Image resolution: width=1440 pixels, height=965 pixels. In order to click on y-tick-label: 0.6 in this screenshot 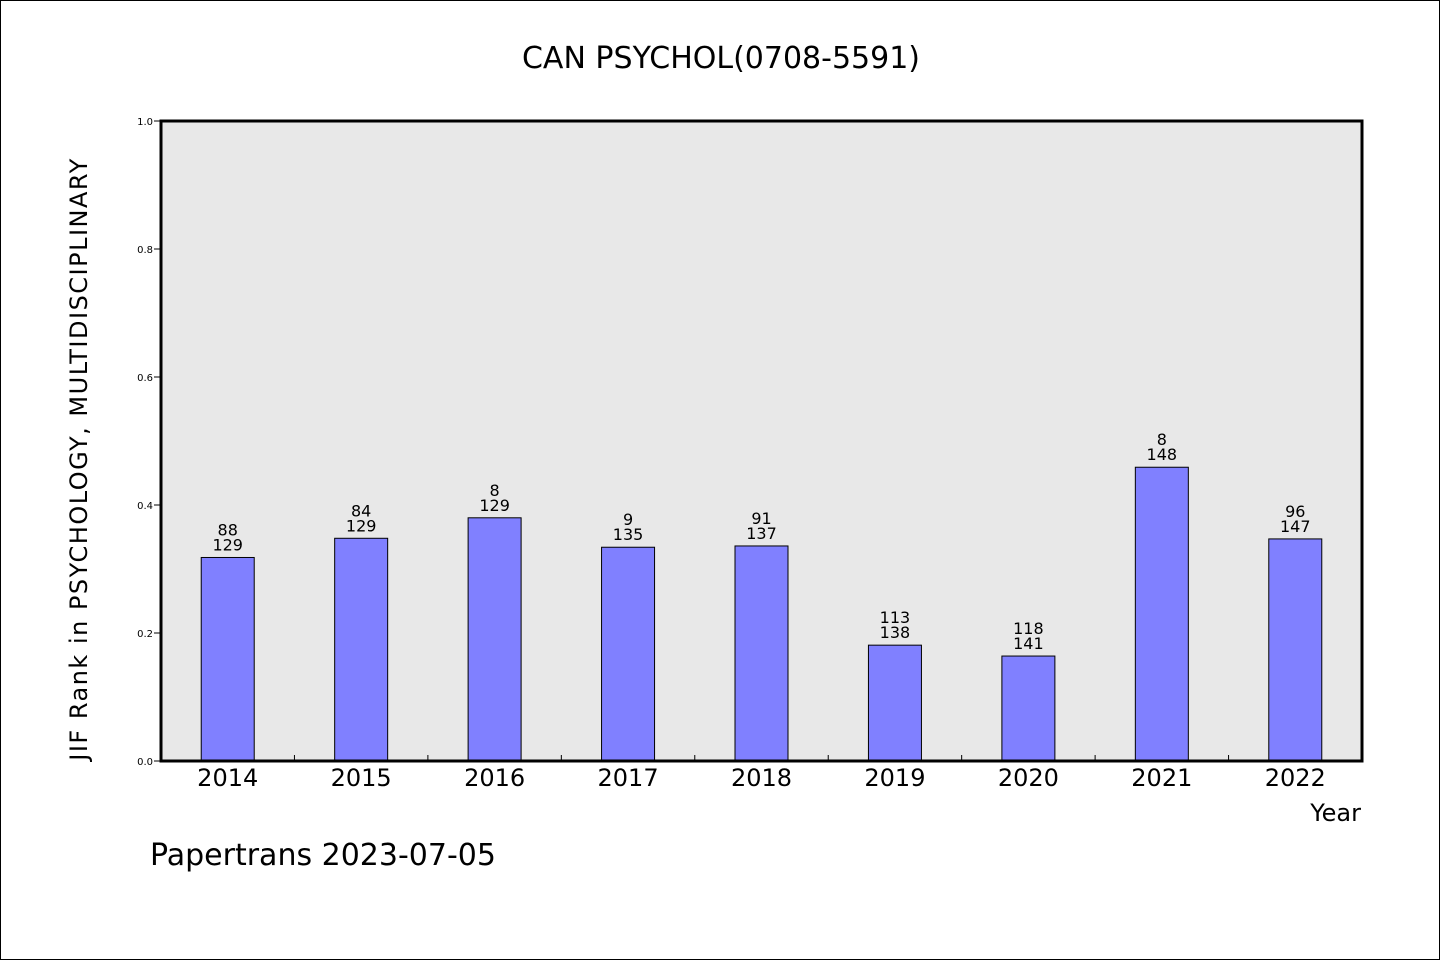, I will do `click(145, 378)`.